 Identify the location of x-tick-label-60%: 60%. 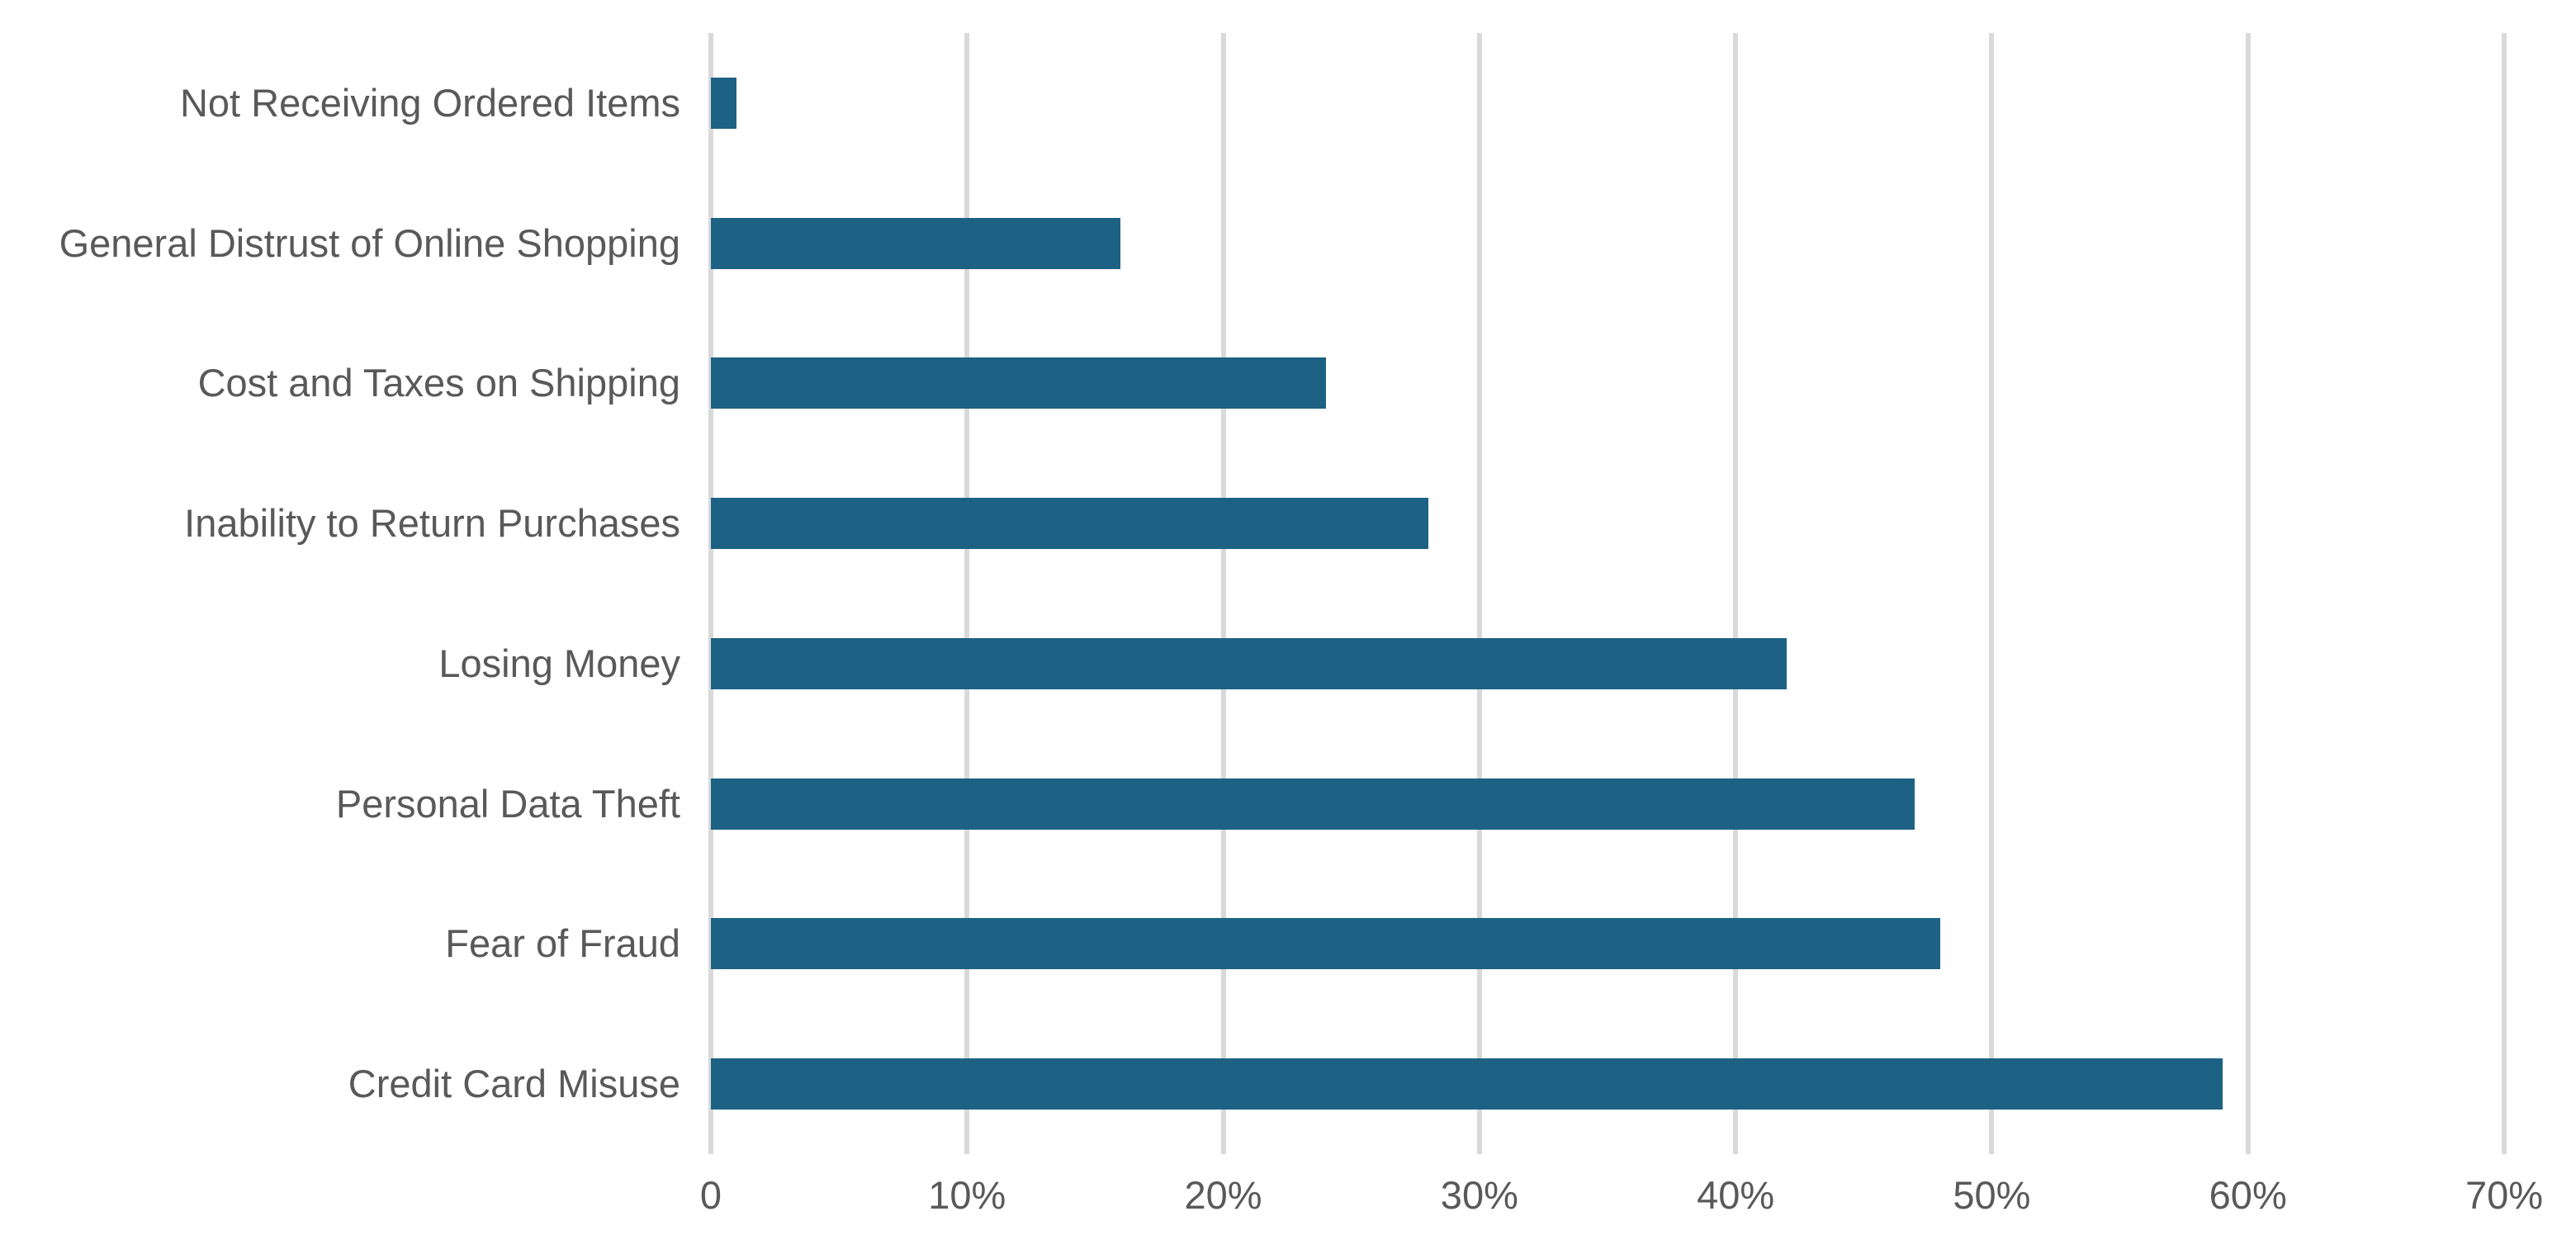
(2248, 1195).